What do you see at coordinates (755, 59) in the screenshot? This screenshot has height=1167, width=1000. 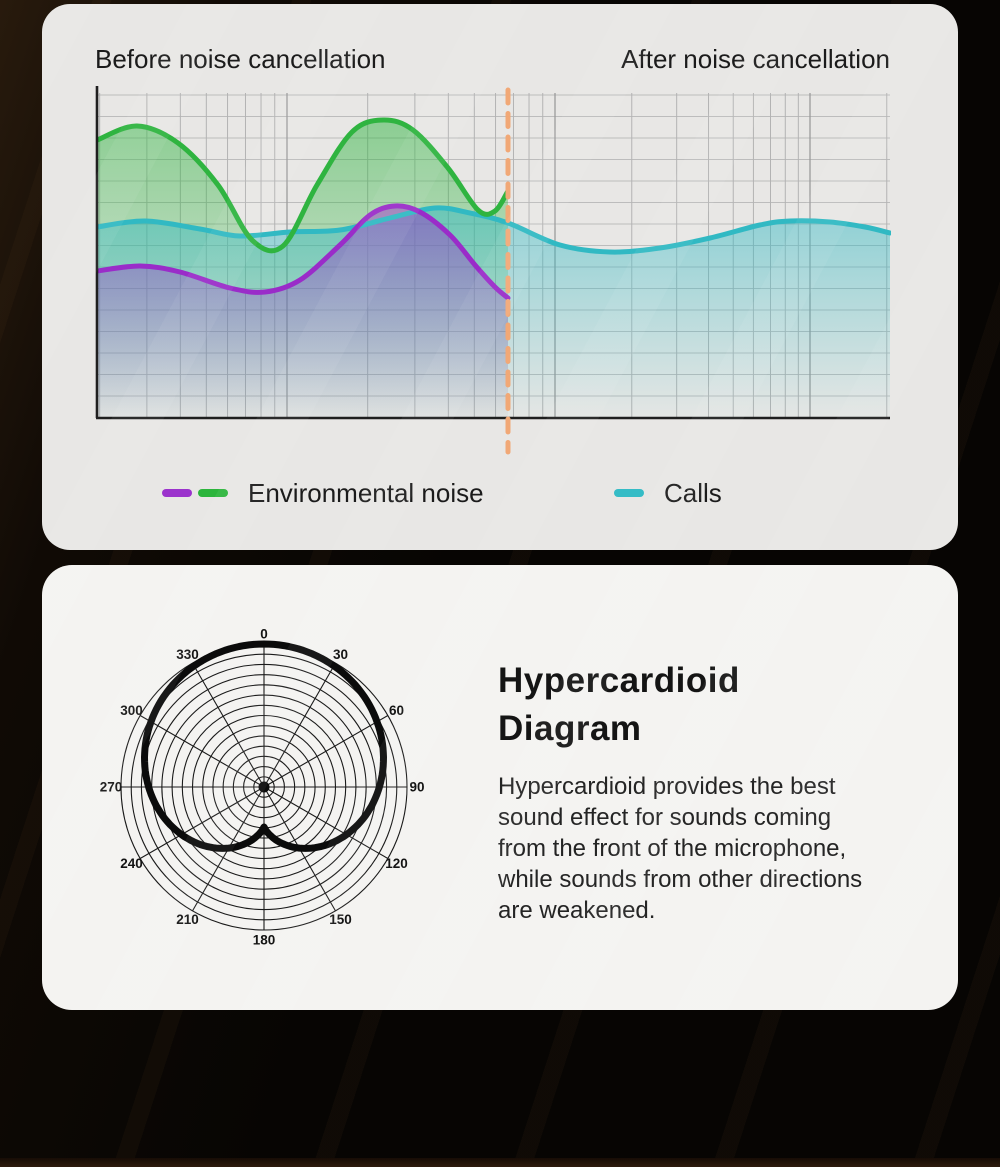 I see `after-noise-label: After noise cancellation` at bounding box center [755, 59].